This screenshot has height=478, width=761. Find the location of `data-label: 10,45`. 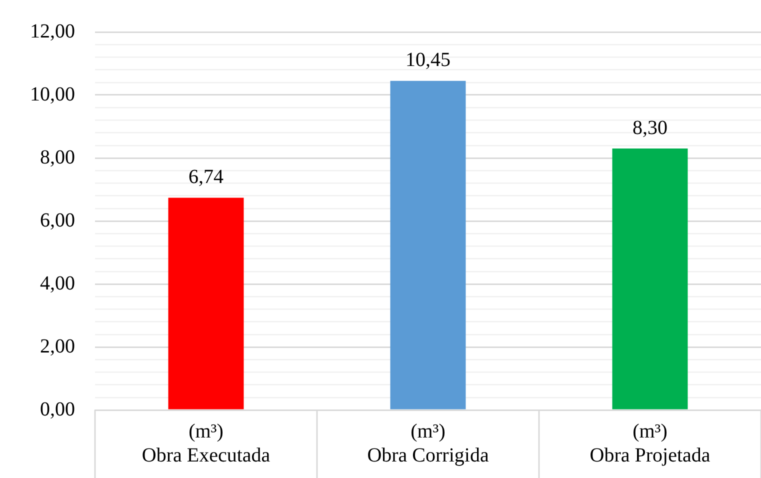

data-label: 10,45 is located at coordinates (428, 60).